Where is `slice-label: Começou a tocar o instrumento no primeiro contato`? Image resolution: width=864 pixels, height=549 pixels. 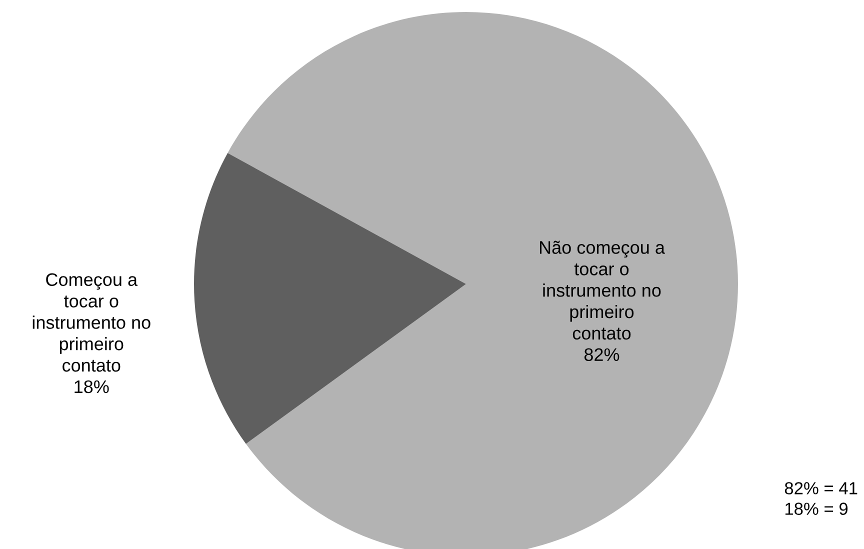
slice-label: Começou a tocar o instrumento no primeiro contato is located at coordinates (91, 322).